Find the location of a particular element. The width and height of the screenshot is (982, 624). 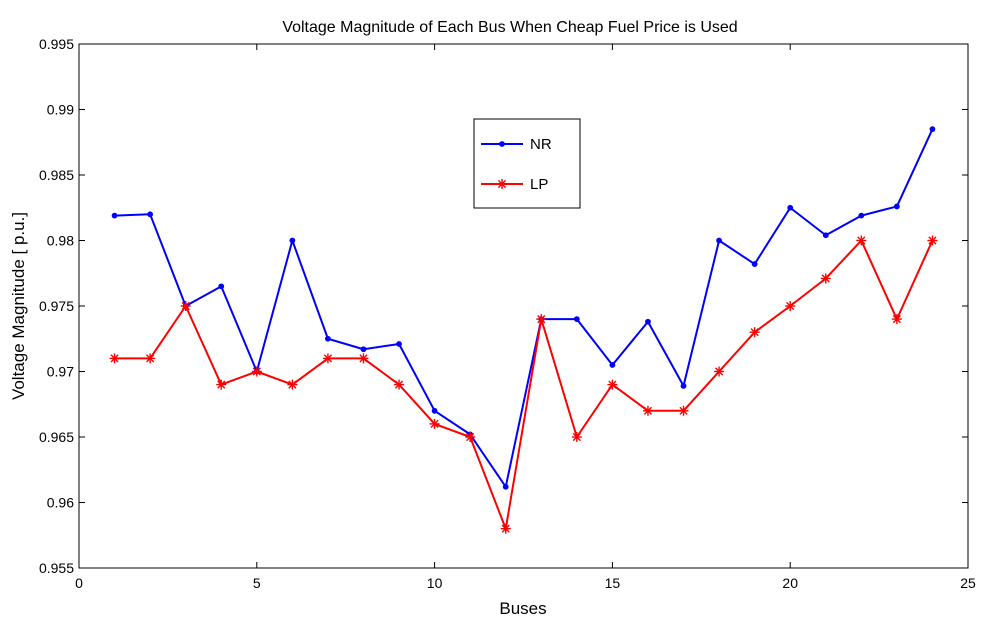

y-tick-label: 0.99 is located at coordinates (60, 110).